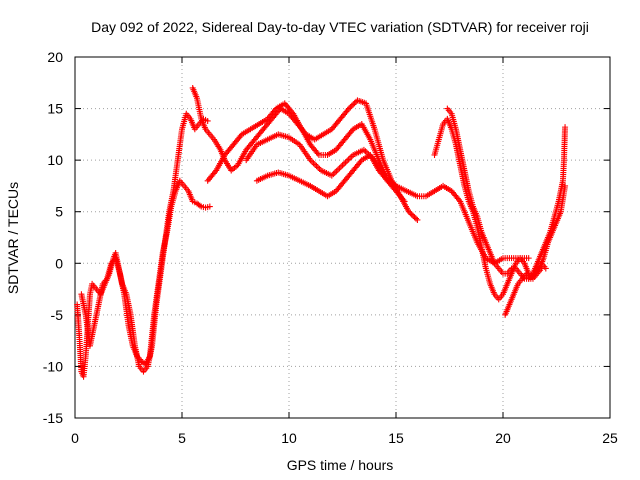  Describe the element at coordinates (396, 438) in the screenshot. I see `x-tick-label: 15` at that location.